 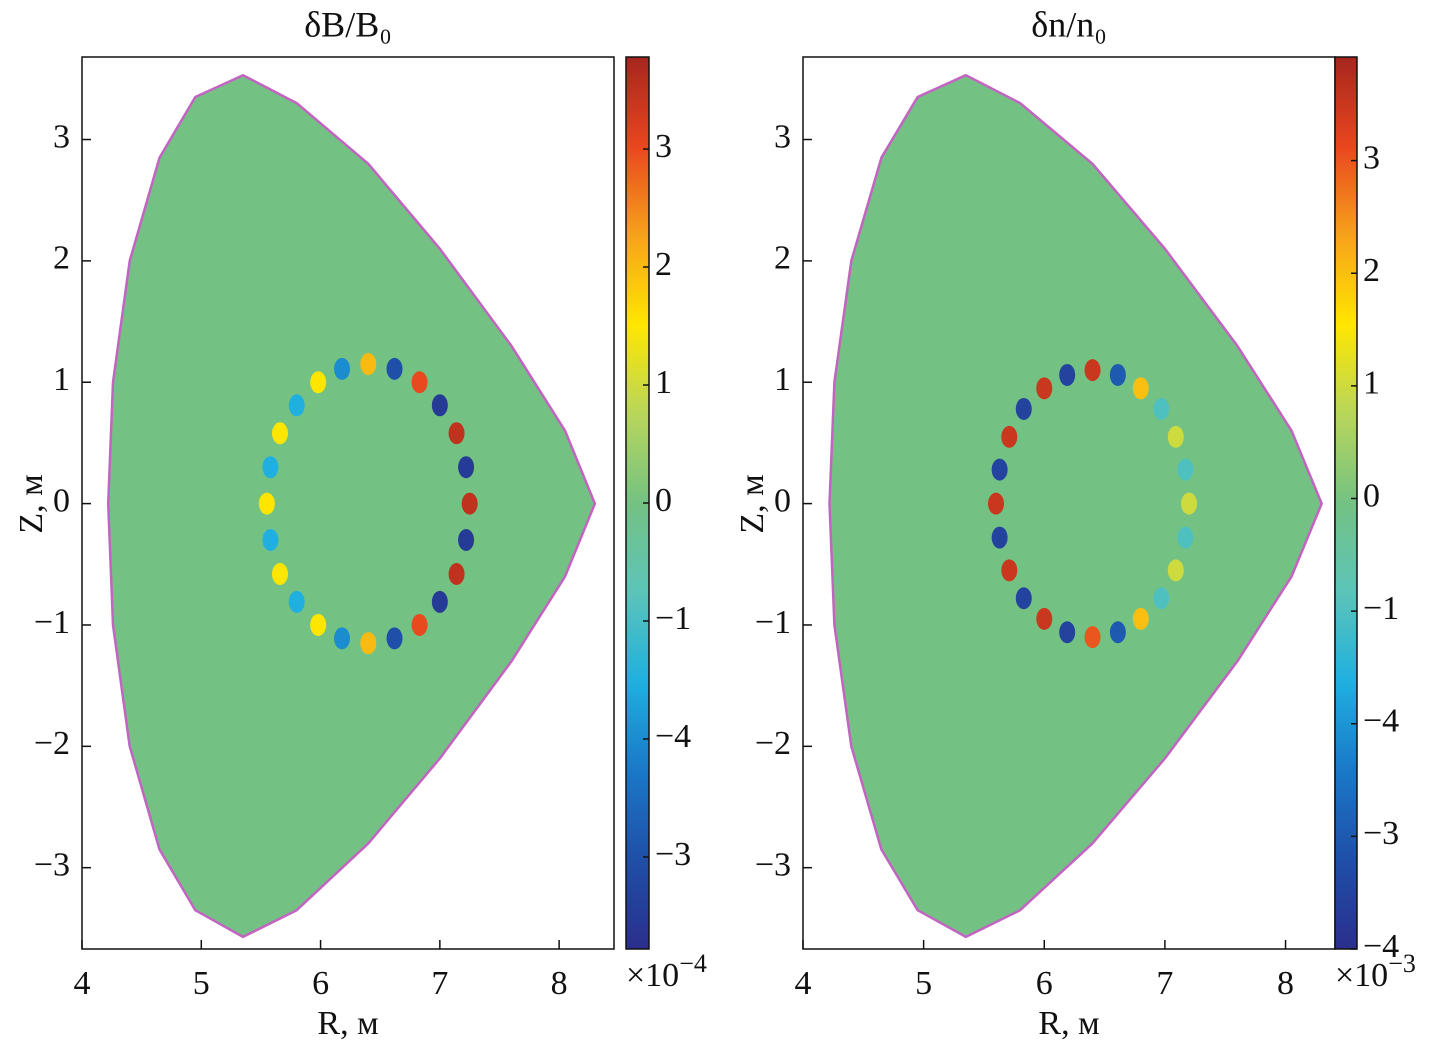 I want to click on colorbar-exponent: ×10⁻⁴, so click(x=666, y=971).